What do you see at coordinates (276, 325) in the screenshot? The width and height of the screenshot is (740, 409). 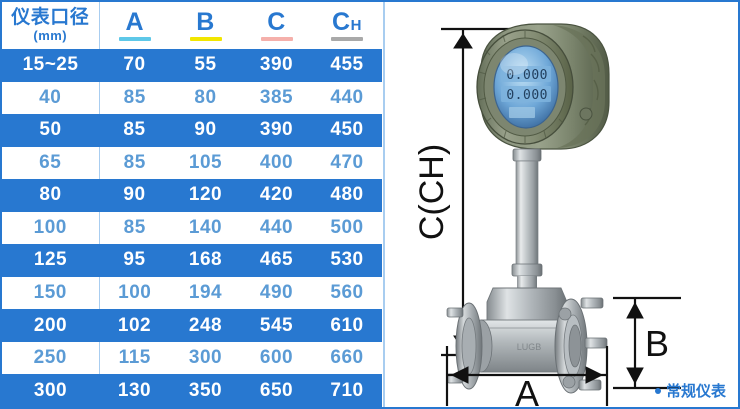 I see `cell-c: 545` at bounding box center [276, 325].